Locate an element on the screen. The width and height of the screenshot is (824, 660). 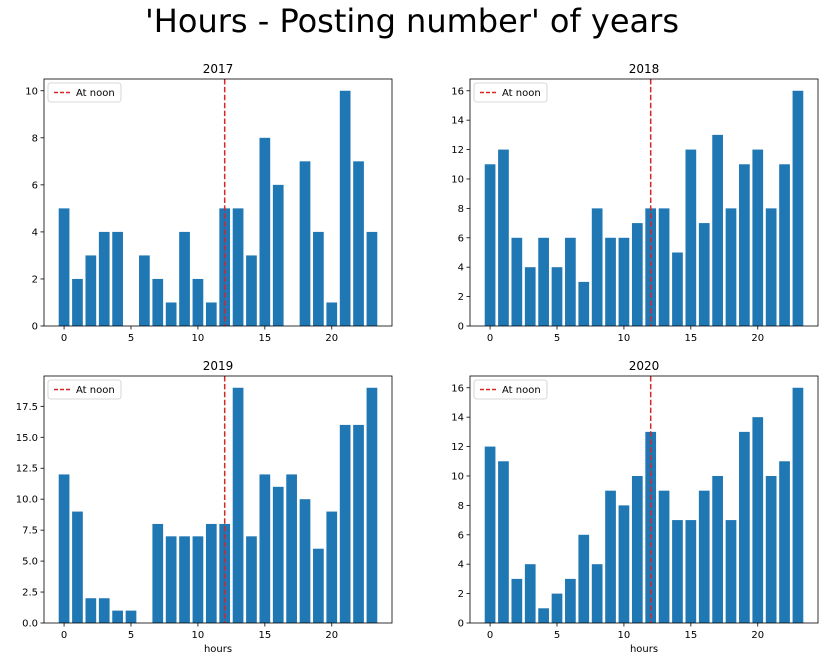
legend-label: At noon is located at coordinates (521, 390).